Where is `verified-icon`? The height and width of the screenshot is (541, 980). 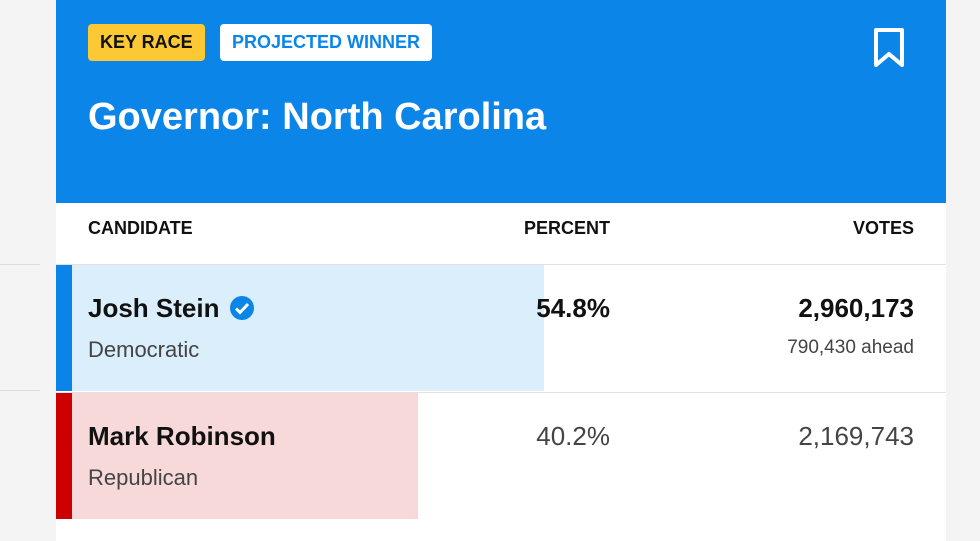 verified-icon is located at coordinates (242, 308).